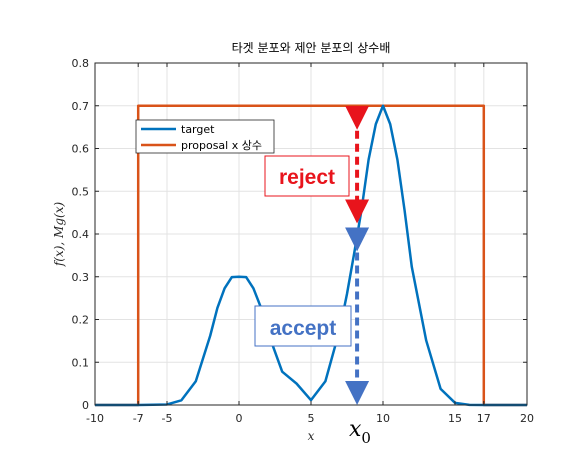 This screenshot has height=468, width=565. Describe the element at coordinates (311, 436) in the screenshot. I see `x-axis-label: x` at that location.